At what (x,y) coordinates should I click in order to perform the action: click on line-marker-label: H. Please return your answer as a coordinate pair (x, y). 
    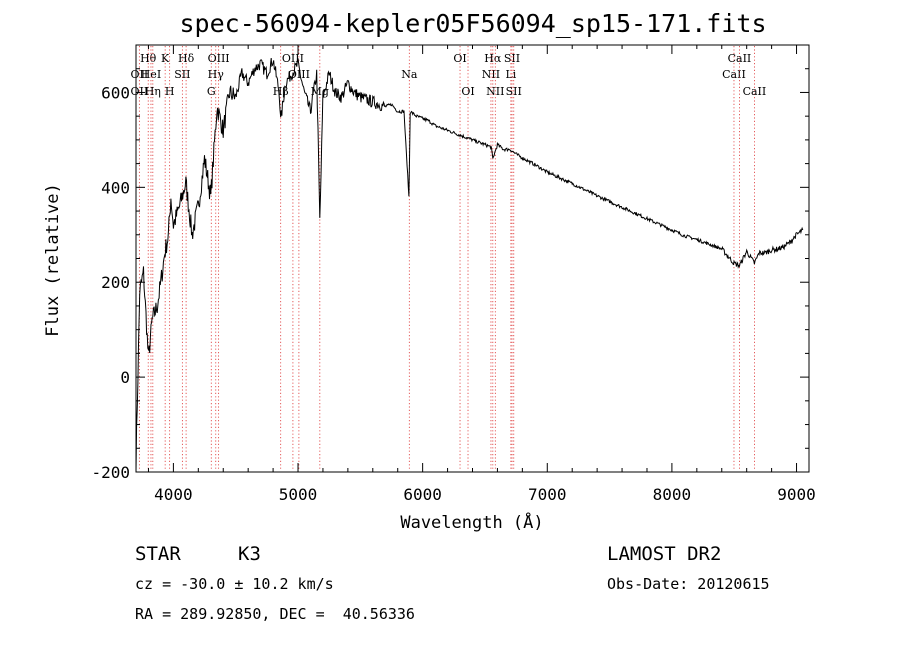
    Looking at the image, I should click on (170, 91).